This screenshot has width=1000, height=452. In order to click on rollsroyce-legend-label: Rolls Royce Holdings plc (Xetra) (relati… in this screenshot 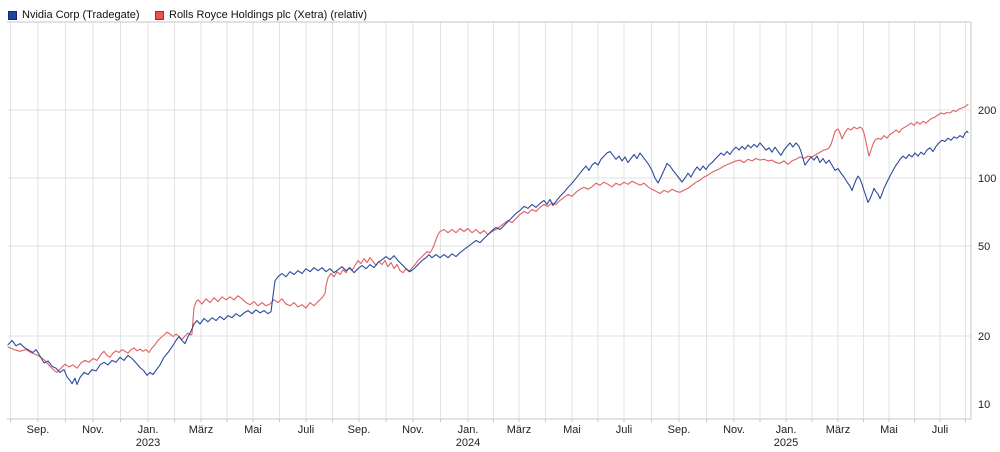, I will do `click(268, 15)`.